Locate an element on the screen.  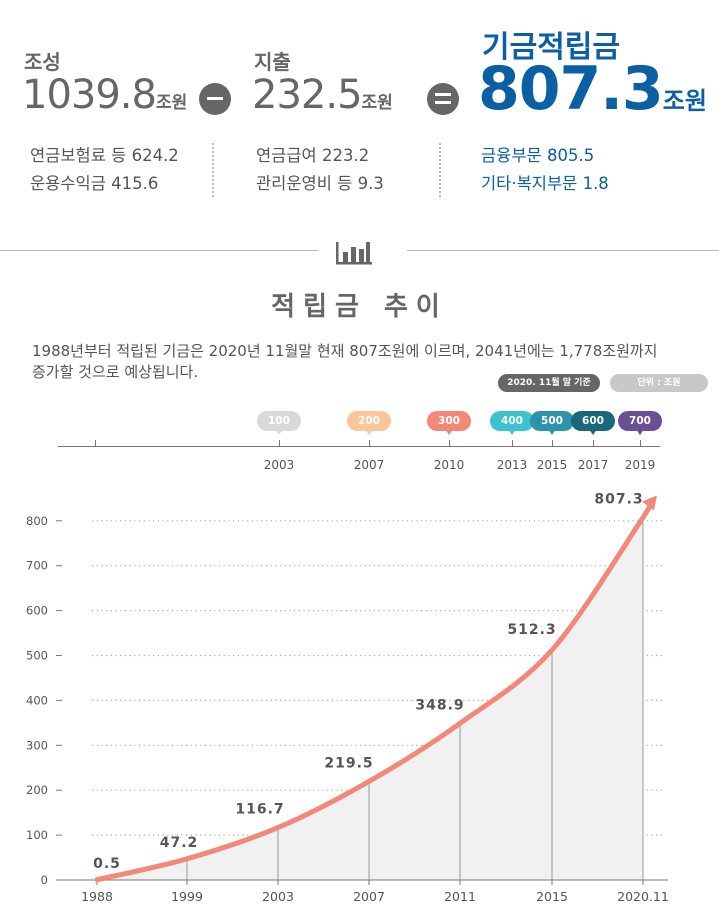
expense-amount: 232.5조원 is located at coordinates (322, 95).